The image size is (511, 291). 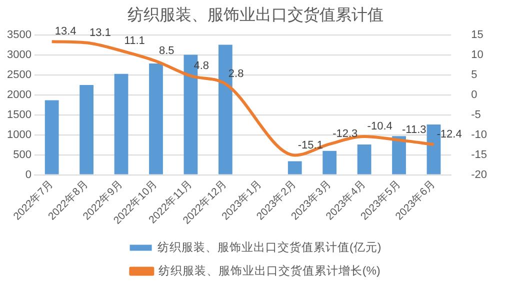 I want to click on y2-tick-label: 10, so click(x=477, y=55).